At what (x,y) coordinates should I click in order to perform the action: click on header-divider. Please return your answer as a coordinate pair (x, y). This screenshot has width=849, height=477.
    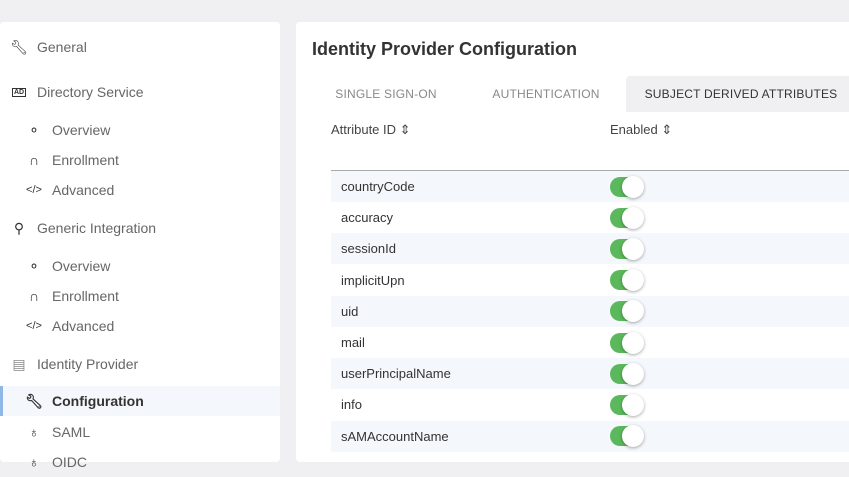
    Looking at the image, I should click on (590, 170).